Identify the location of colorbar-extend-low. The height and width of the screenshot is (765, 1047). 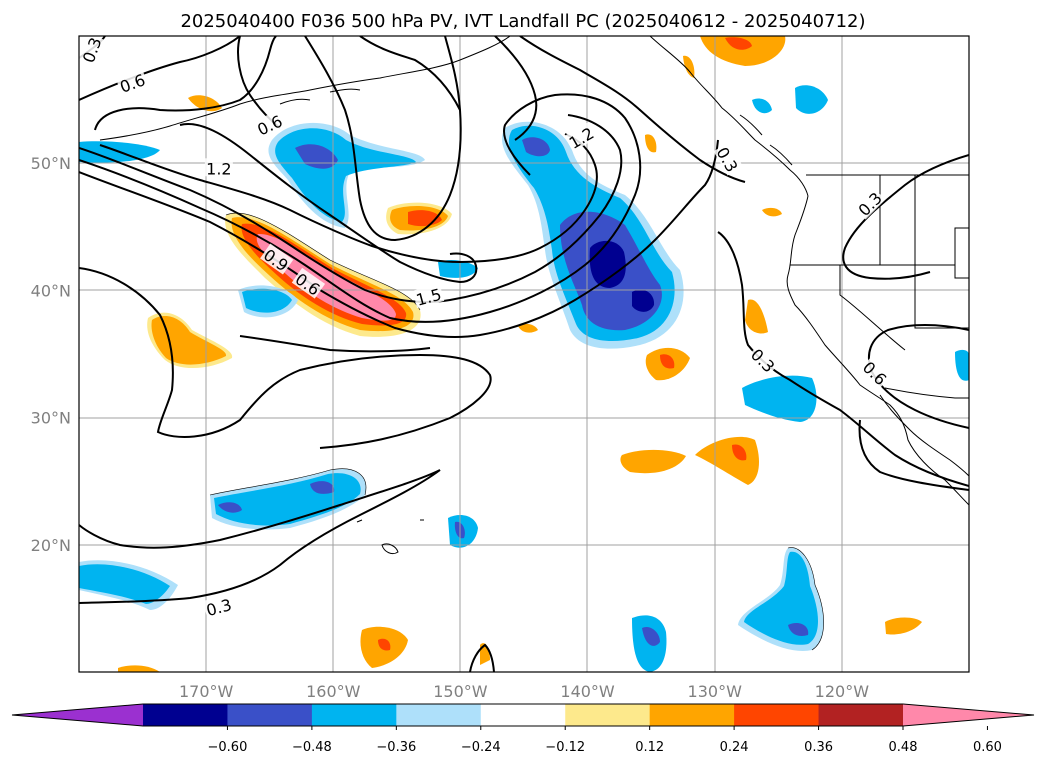
(77, 715).